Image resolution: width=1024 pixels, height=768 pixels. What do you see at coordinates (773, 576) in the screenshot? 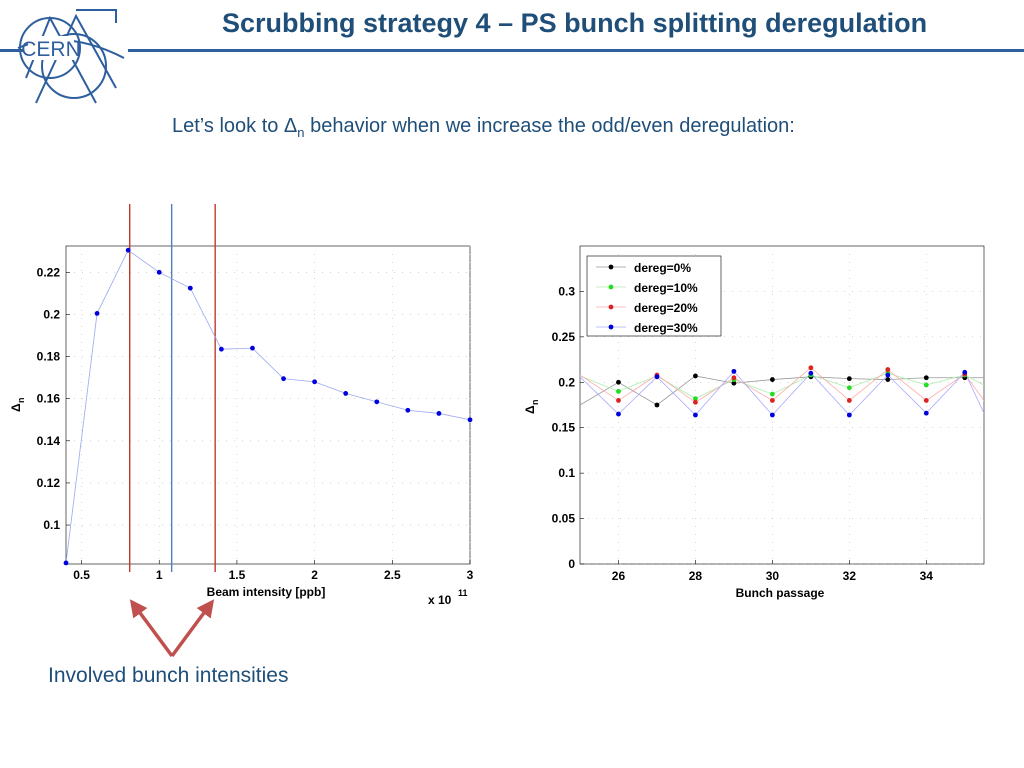
I see `chart2-xtick-label: 30` at bounding box center [773, 576].